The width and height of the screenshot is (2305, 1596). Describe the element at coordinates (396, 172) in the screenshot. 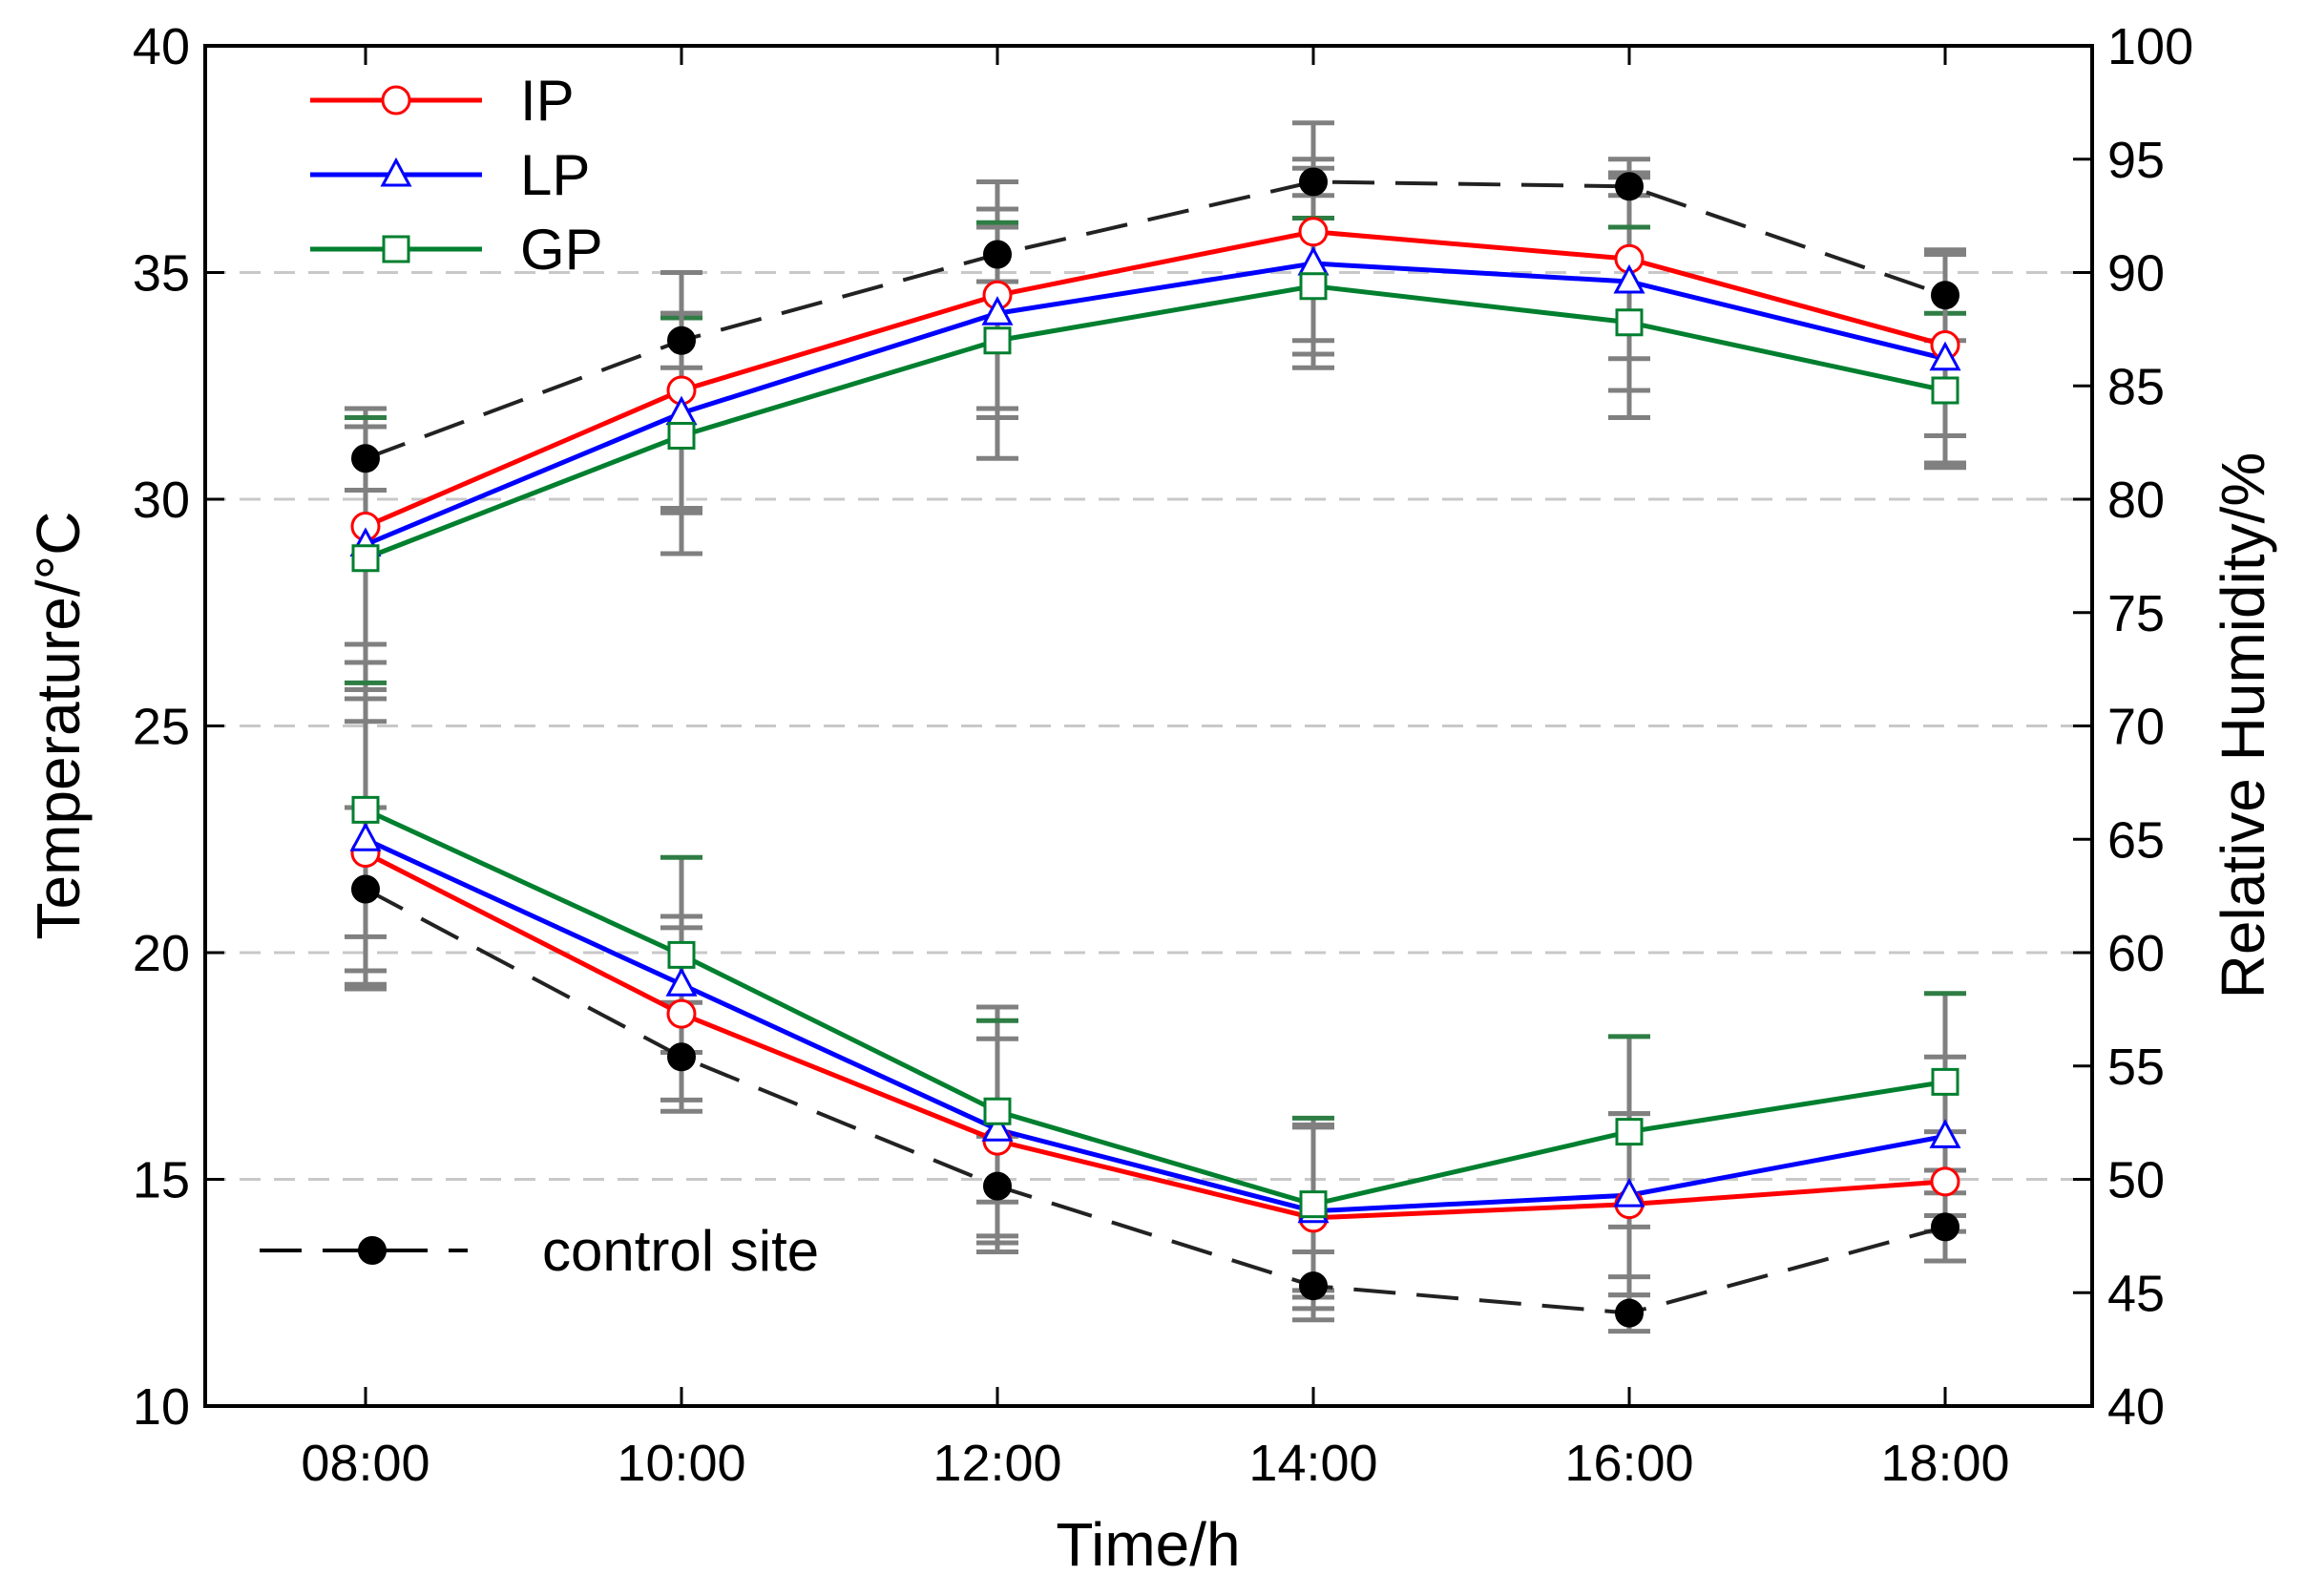

I see `legend-lp-swatch-marker` at that location.